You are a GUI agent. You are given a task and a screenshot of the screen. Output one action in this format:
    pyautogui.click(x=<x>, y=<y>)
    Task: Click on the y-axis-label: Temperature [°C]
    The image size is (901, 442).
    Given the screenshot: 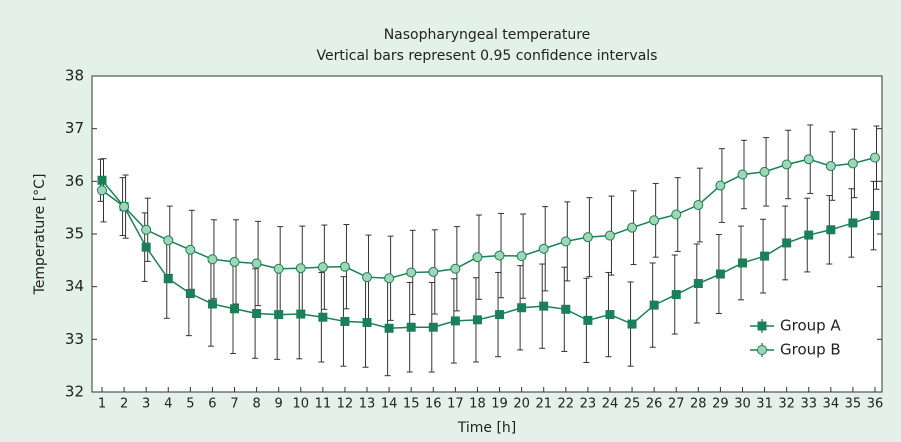 What is the action you would take?
    pyautogui.click(x=40, y=235)
    